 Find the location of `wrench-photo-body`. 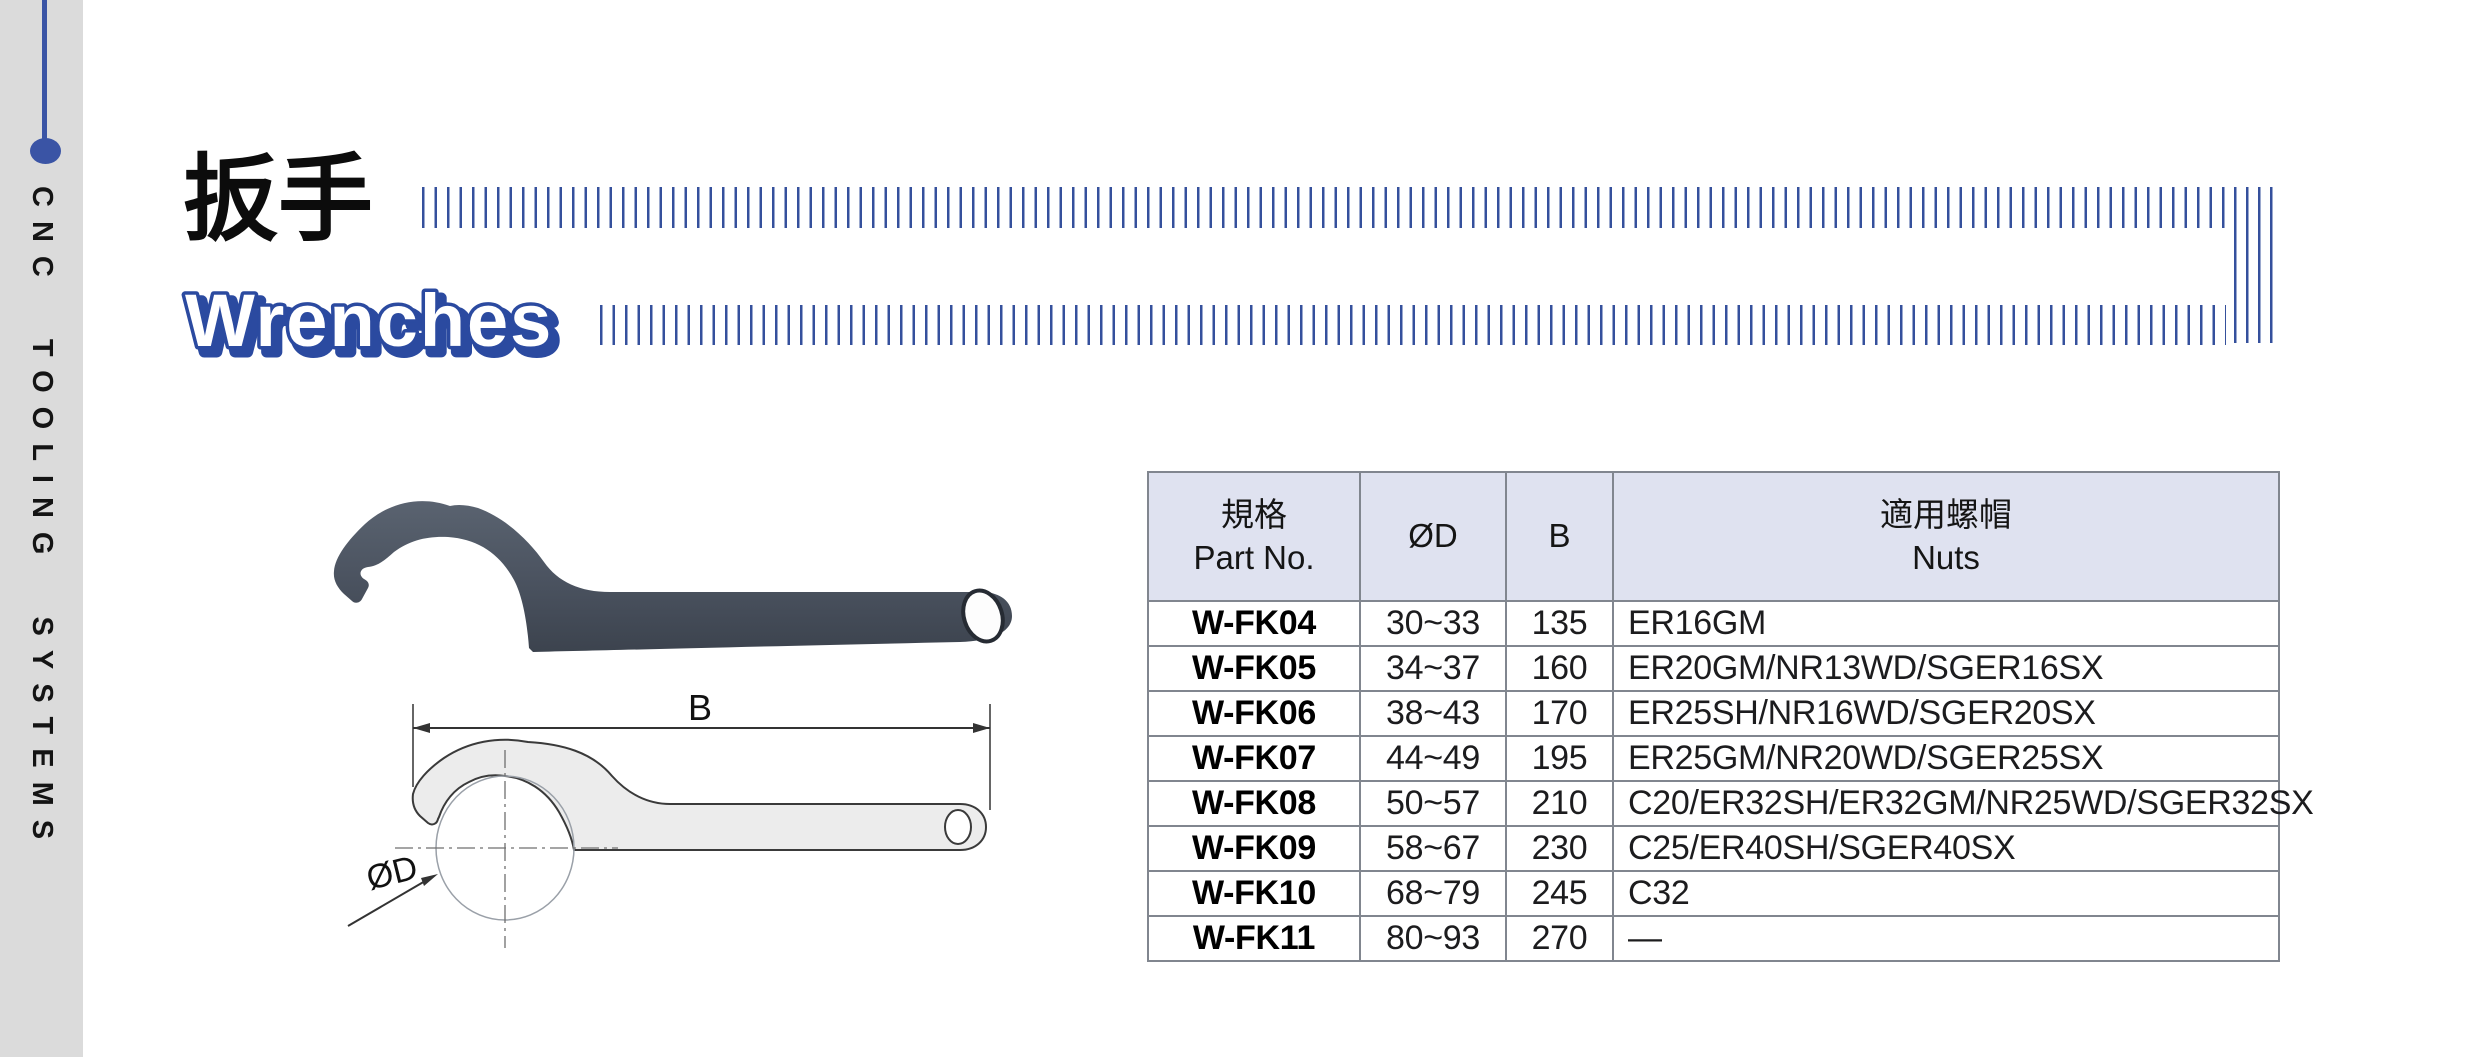

wrench-photo-body is located at coordinates (673, 576).